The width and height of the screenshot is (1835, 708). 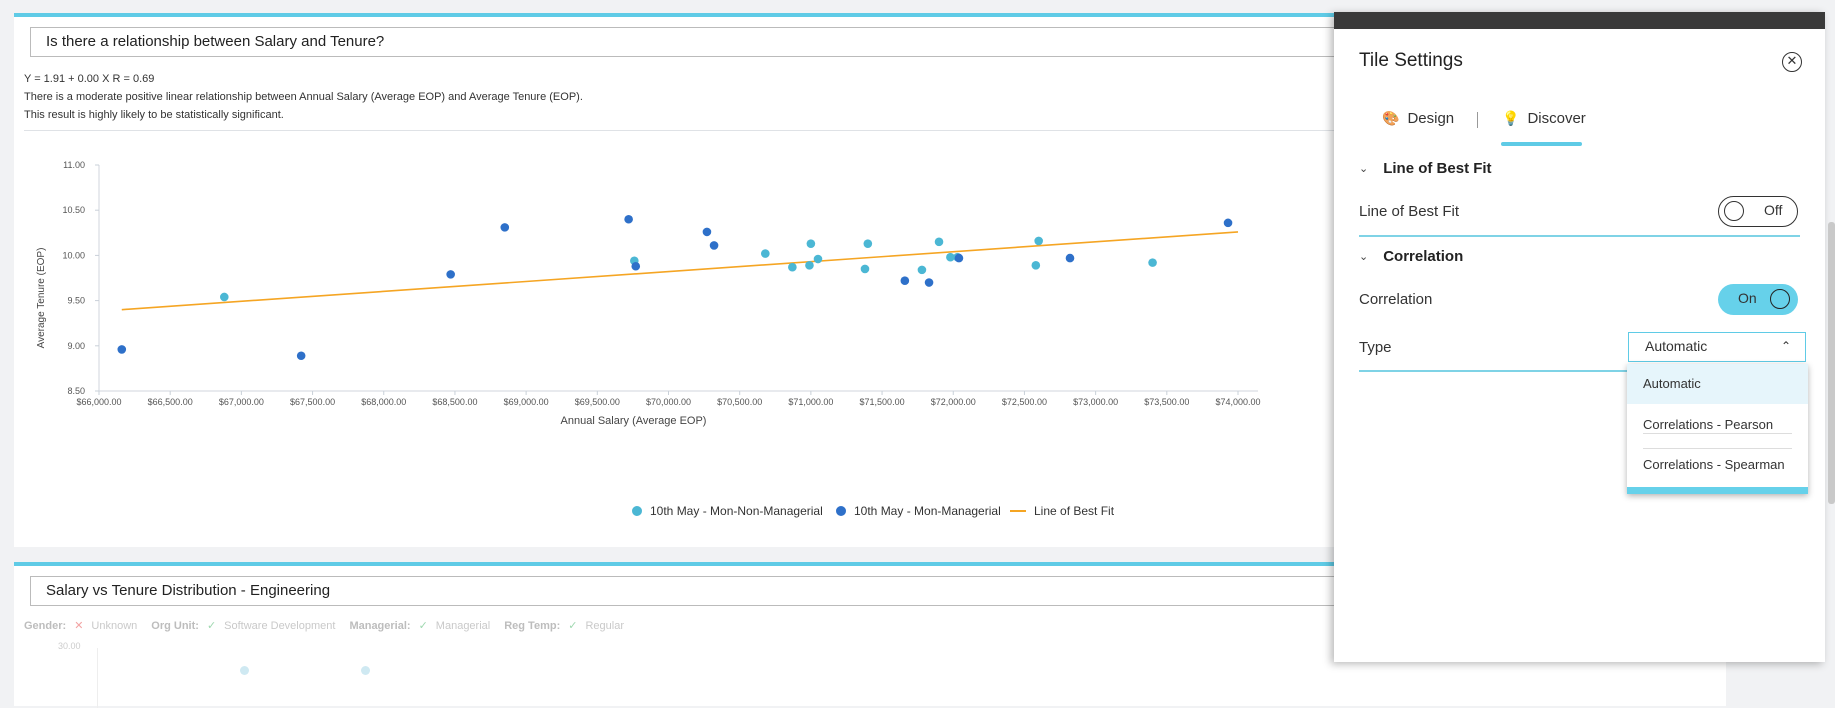 I want to click on section-title: Correlation, so click(x=1423, y=256).